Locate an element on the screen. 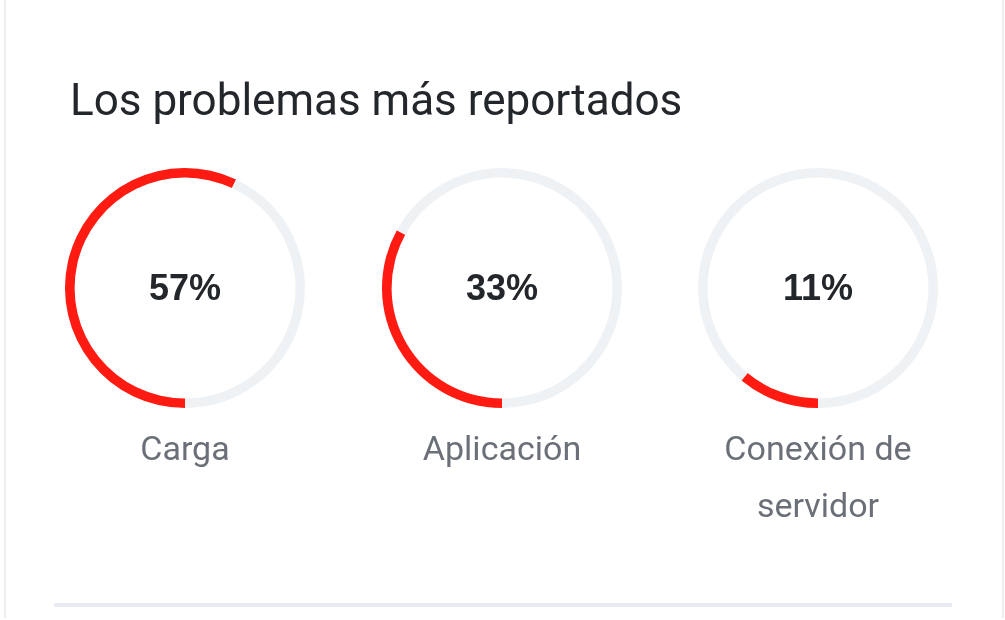 The width and height of the screenshot is (1005, 620). slice-label: Aplicación is located at coordinates (502, 448).